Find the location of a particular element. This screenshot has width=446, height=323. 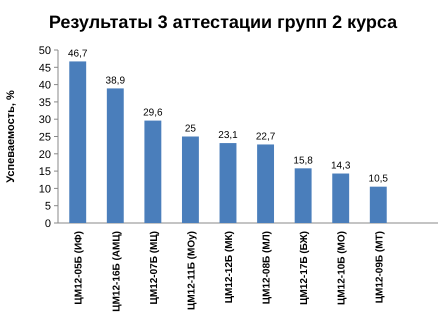

x-tick-label: ЦМ12-08Б (МЛ) is located at coordinates (267, 267).